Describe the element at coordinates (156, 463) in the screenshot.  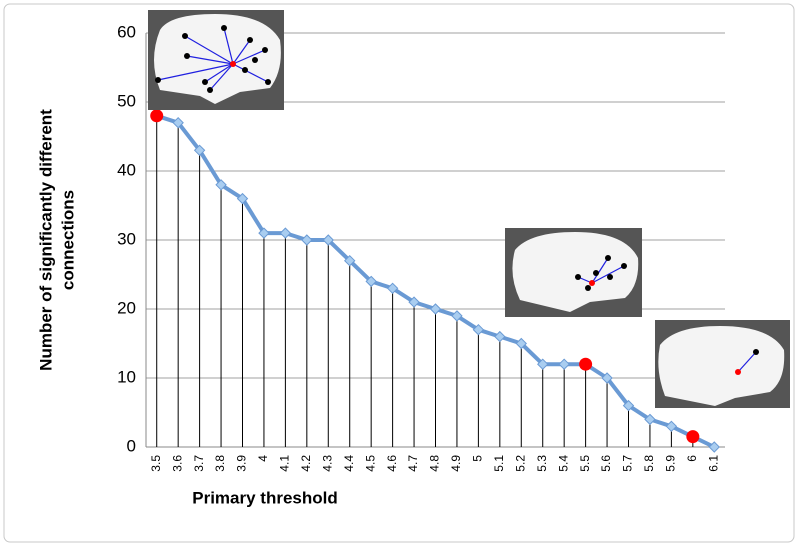
I see `x-tick-label: 3.5` at that location.